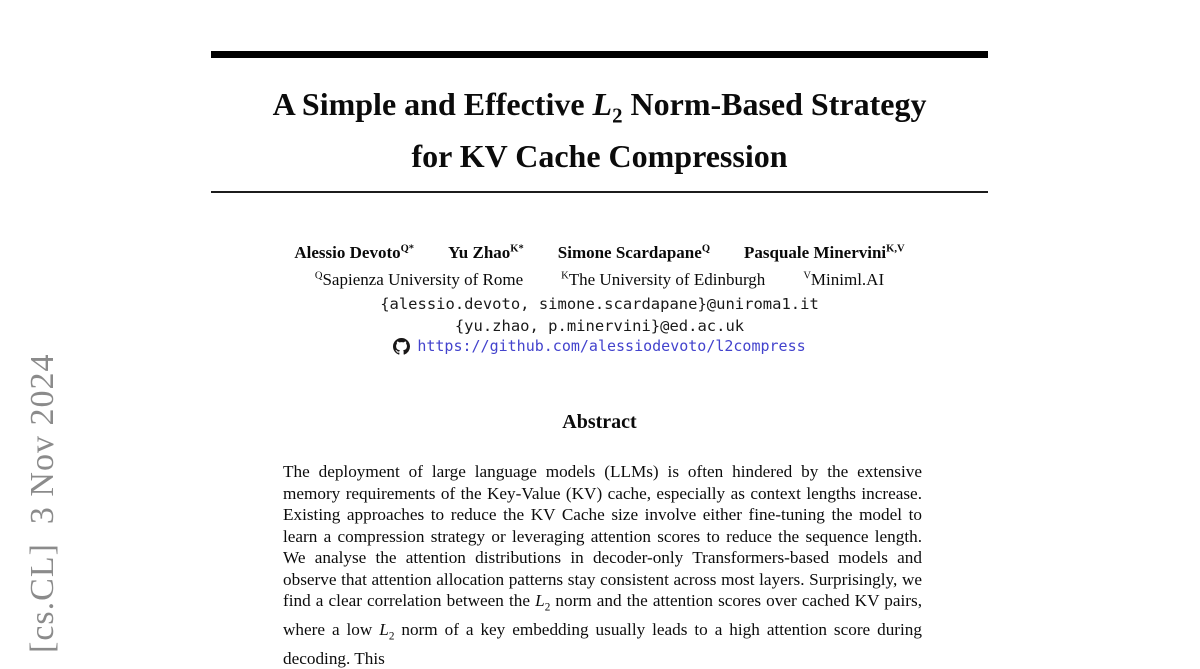 The image size is (1200, 669). What do you see at coordinates (599, 54) in the screenshot?
I see `header-rule-thick` at bounding box center [599, 54].